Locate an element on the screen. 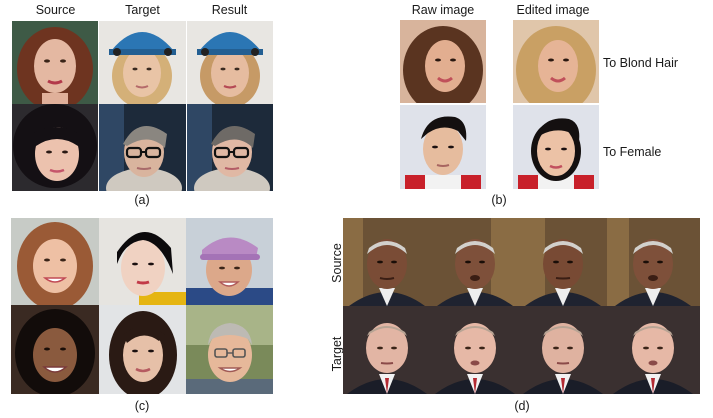 Image resolution: width=713 pixels, height=418 pixels. panel-a-caption: (a) is located at coordinates (142, 200).